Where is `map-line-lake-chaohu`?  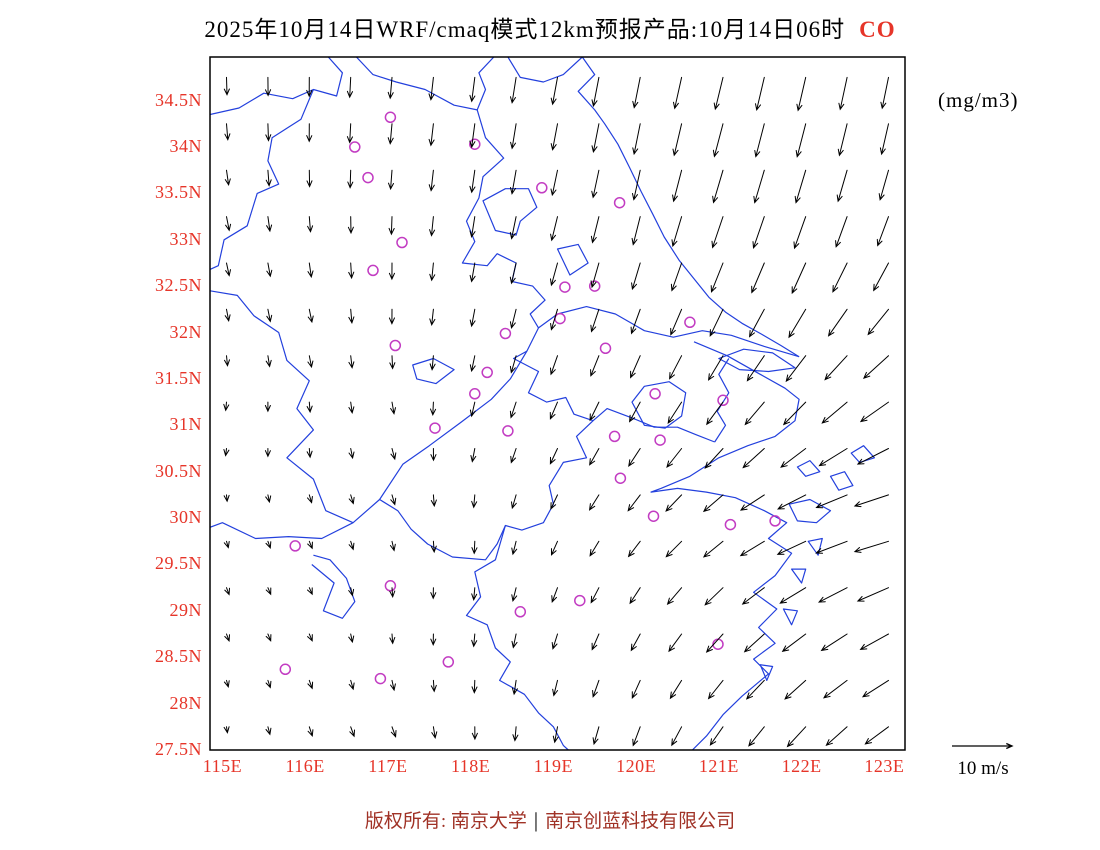
map-line-lake-chaohu is located at coordinates (433, 371).